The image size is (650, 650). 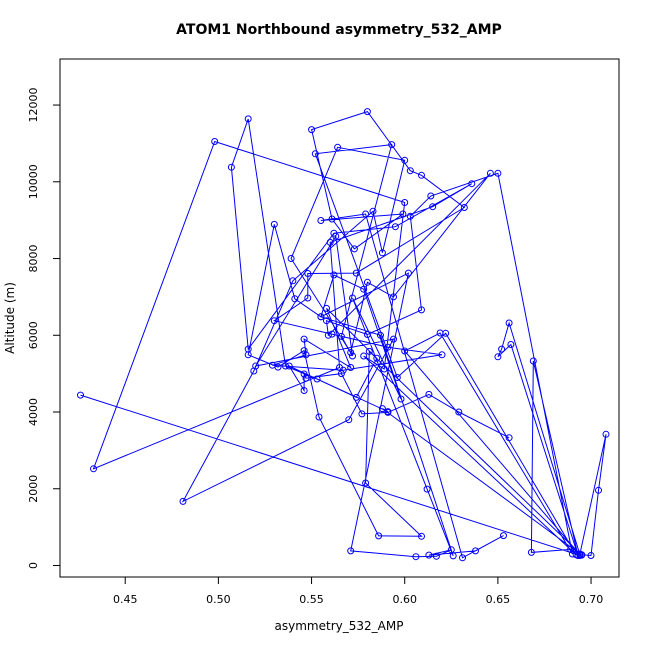 I want to click on y-tick-label: 8000, so click(x=33, y=259).